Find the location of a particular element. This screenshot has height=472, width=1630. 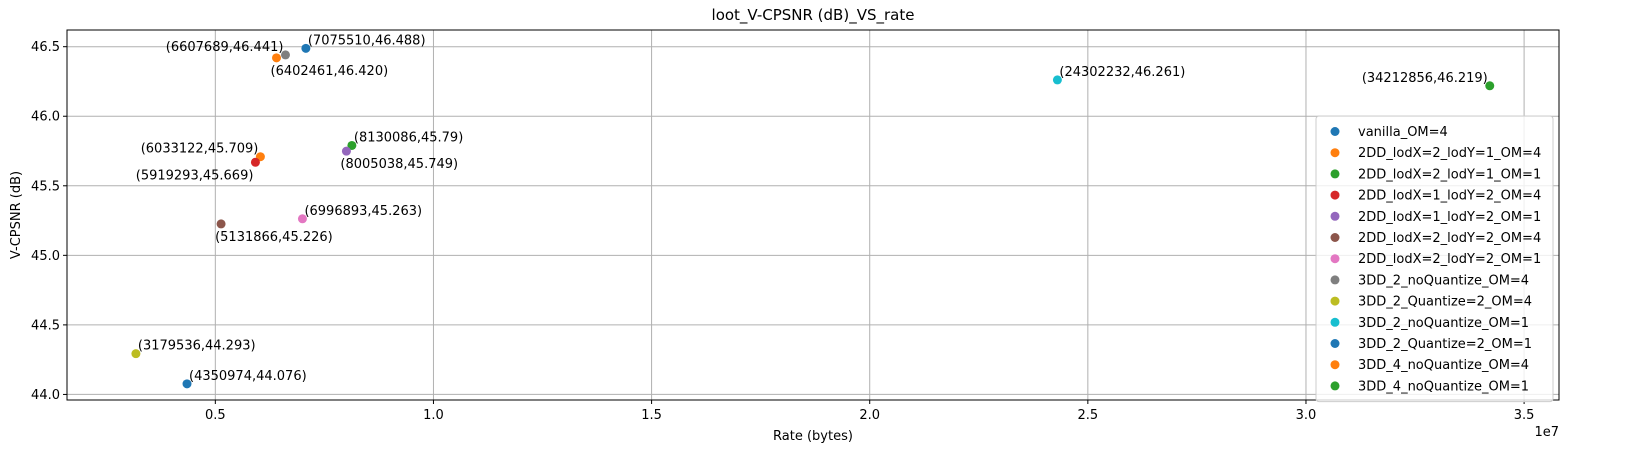

y-tick-label: 46.5 is located at coordinates (45, 47).